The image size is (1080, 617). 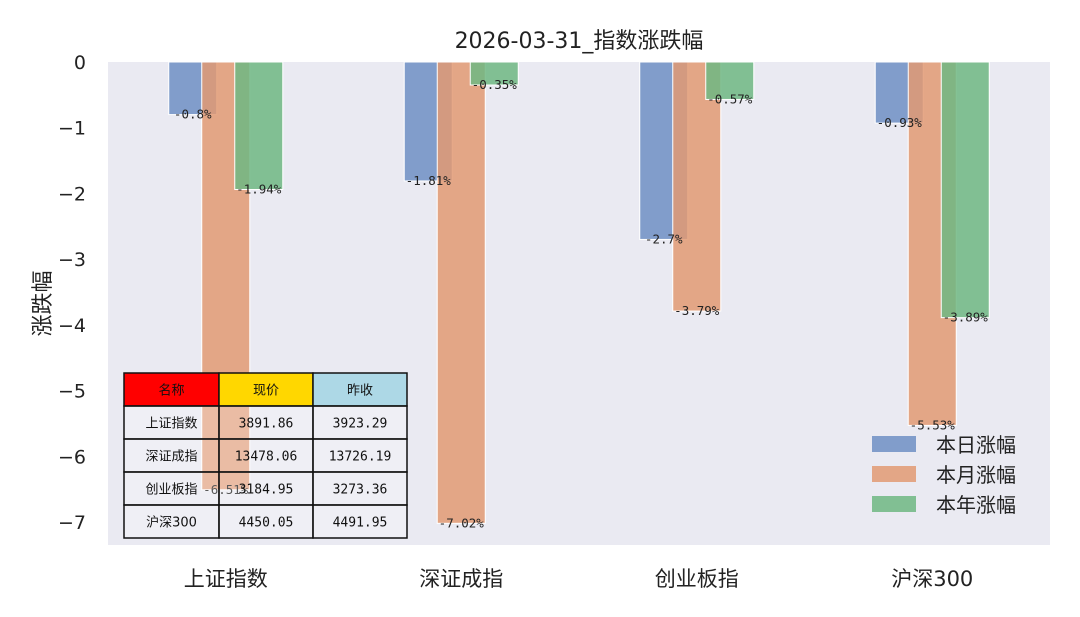 I want to click on data-label: -3.89%, so click(x=966, y=317).